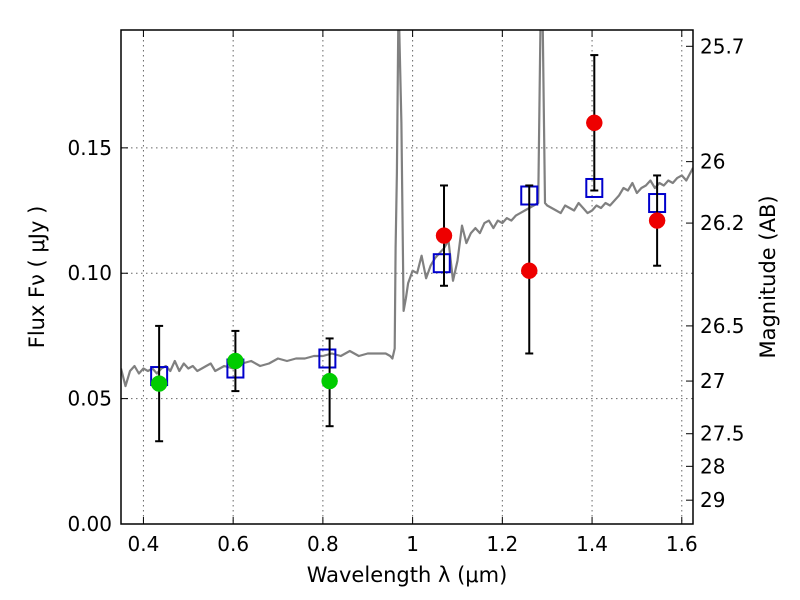  I want to click on magnitude-tick-label: 27.5, so click(722, 434).